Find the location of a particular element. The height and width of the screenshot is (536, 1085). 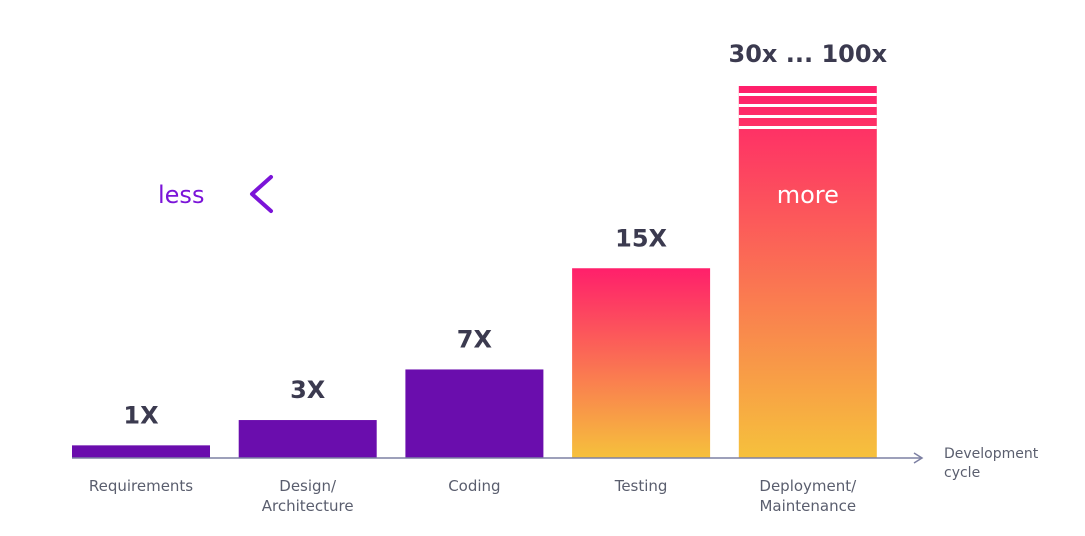

category-label-4: Maintenance is located at coordinates (807, 506).